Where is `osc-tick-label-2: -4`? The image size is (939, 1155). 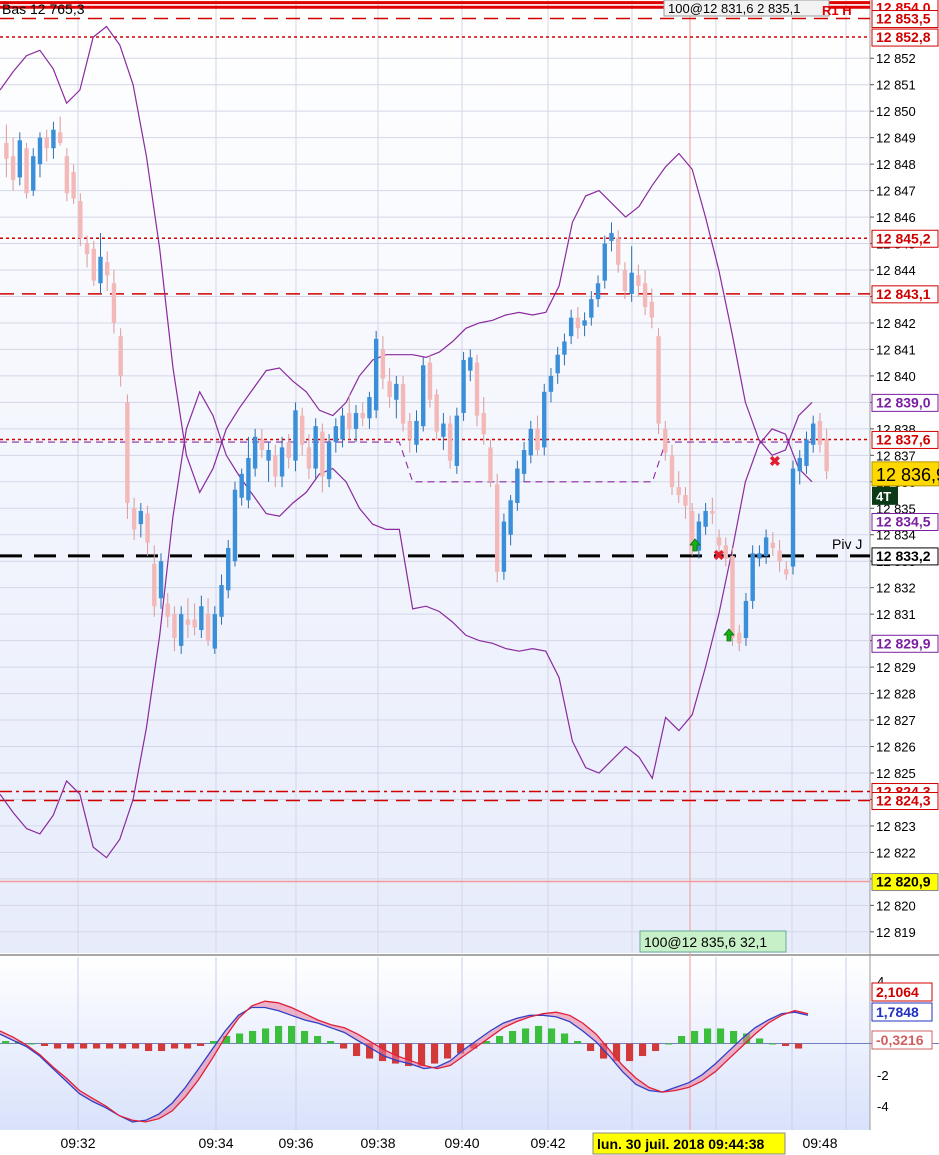 osc-tick-label-2: -4 is located at coordinates (883, 1106).